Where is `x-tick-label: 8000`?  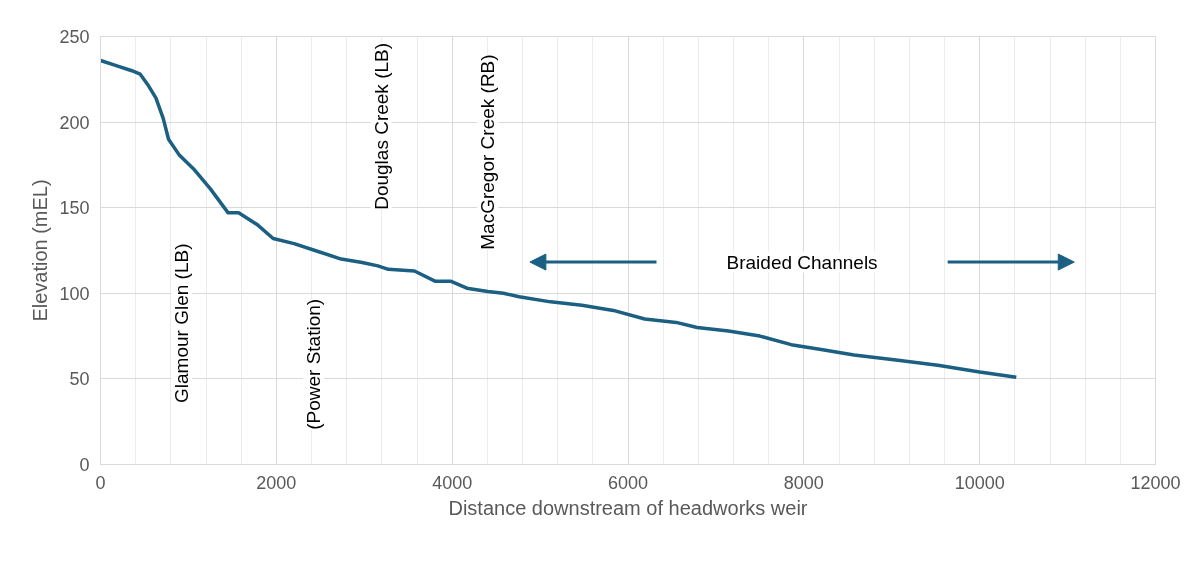 x-tick-label: 8000 is located at coordinates (803, 482).